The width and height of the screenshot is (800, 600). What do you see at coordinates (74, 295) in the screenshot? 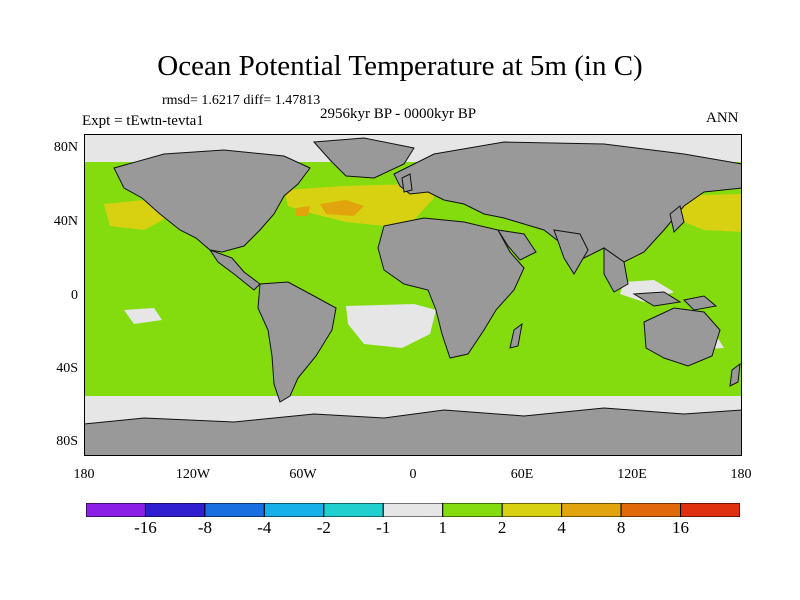
I see `lat-label-0: 0` at bounding box center [74, 295].